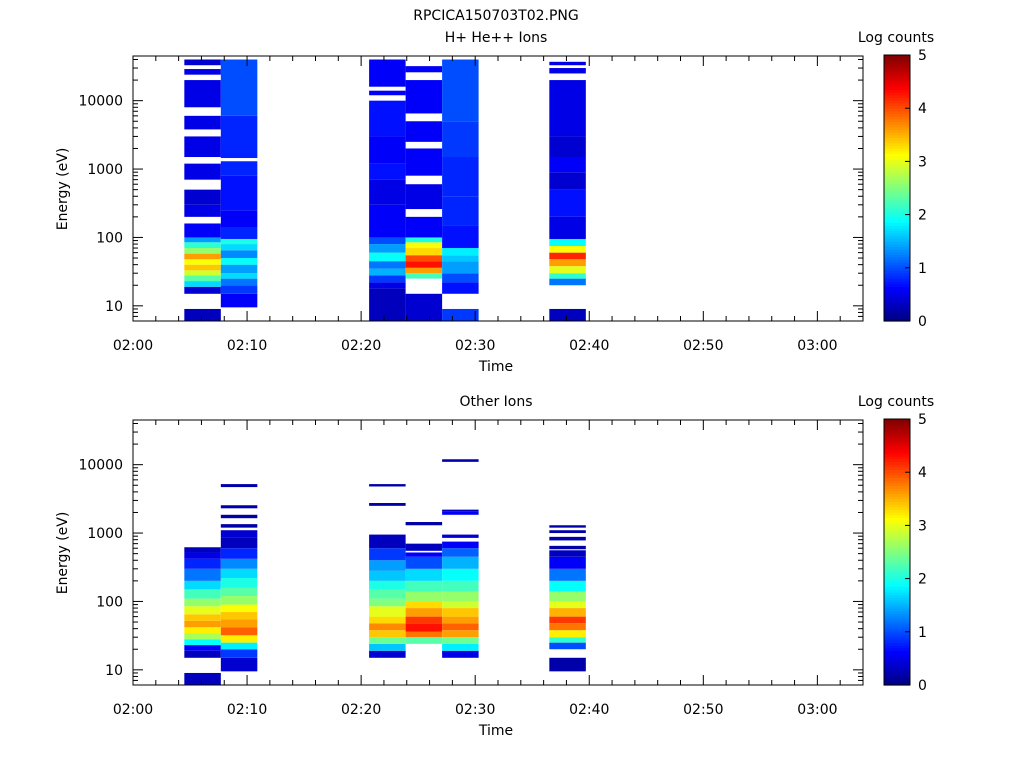 The height and width of the screenshot is (768, 1024). What do you see at coordinates (922, 526) in the screenshot?
I see `colorbar-tick-label: 3` at bounding box center [922, 526].